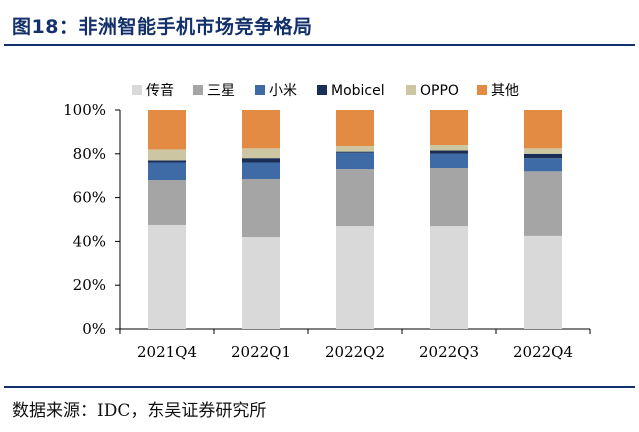 Image resolution: width=639 pixels, height=432 pixels. Describe the element at coordinates (94, 329) in the screenshot. I see `y-tick-label: 0%` at that location.